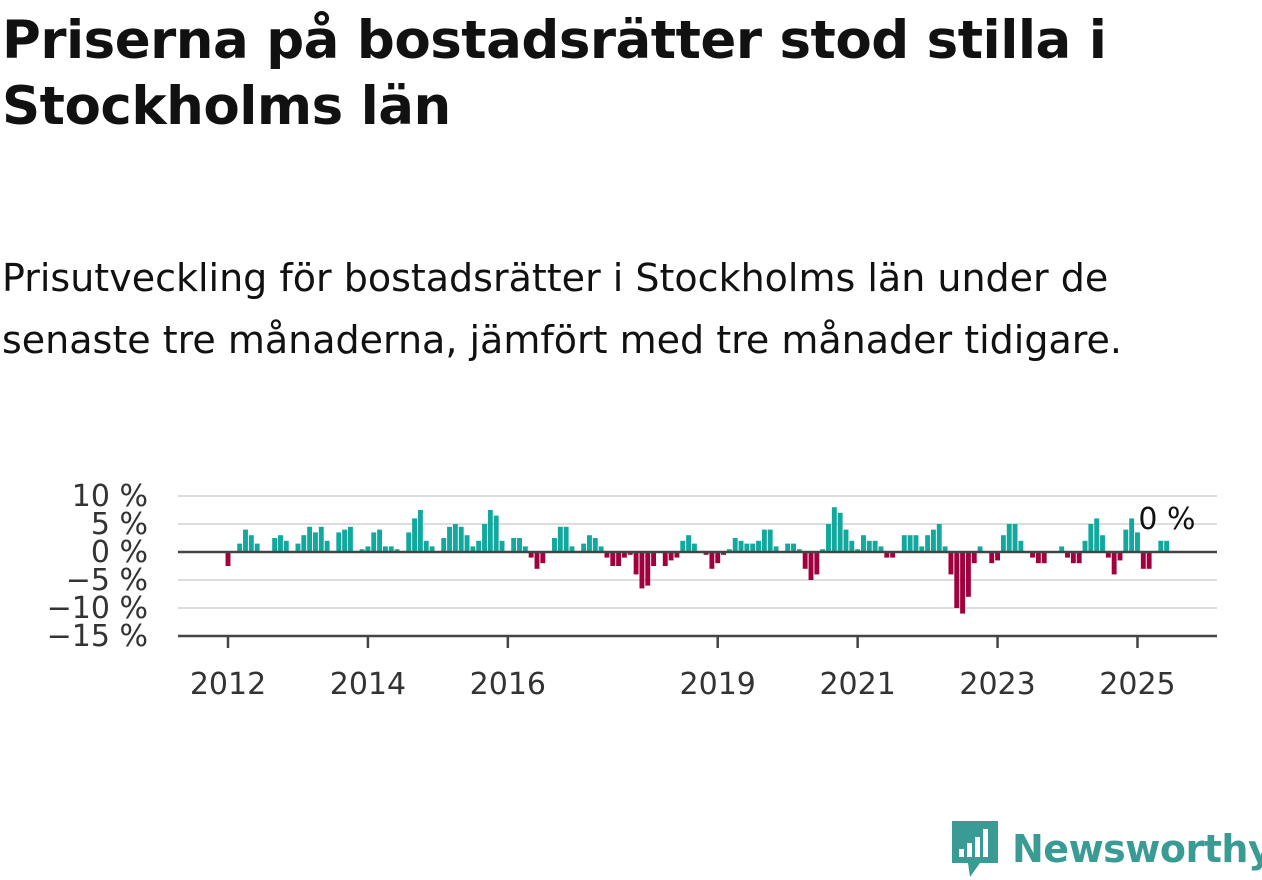 This screenshot has width=1262, height=880. What do you see at coordinates (97, 608) in the screenshot?
I see `y-tick-label: −10 %` at bounding box center [97, 608].